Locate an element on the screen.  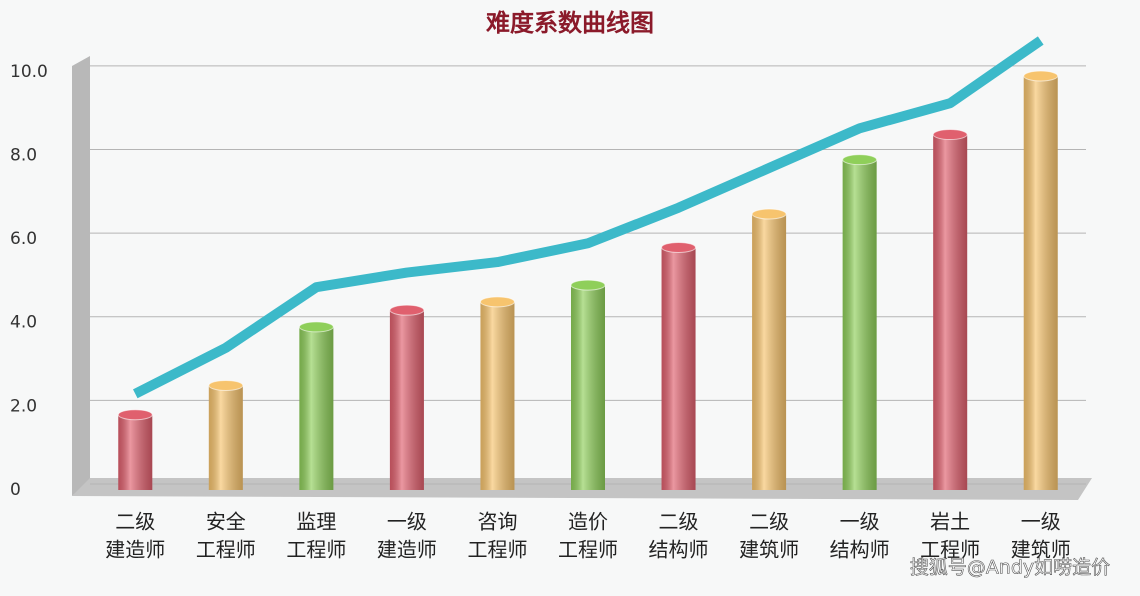
left-wall is located at coordinates (81, 276).